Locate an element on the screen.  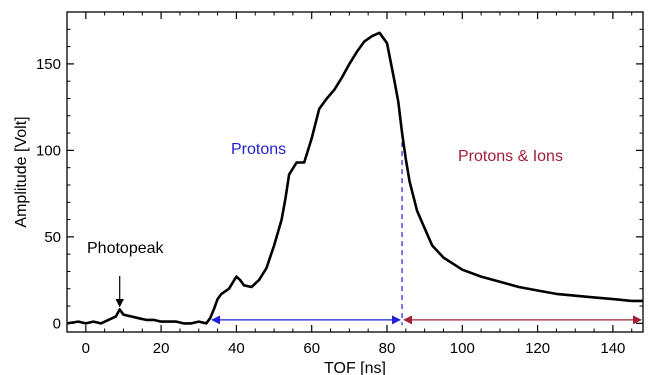
x-tick-label: 80 is located at coordinates (387, 348).